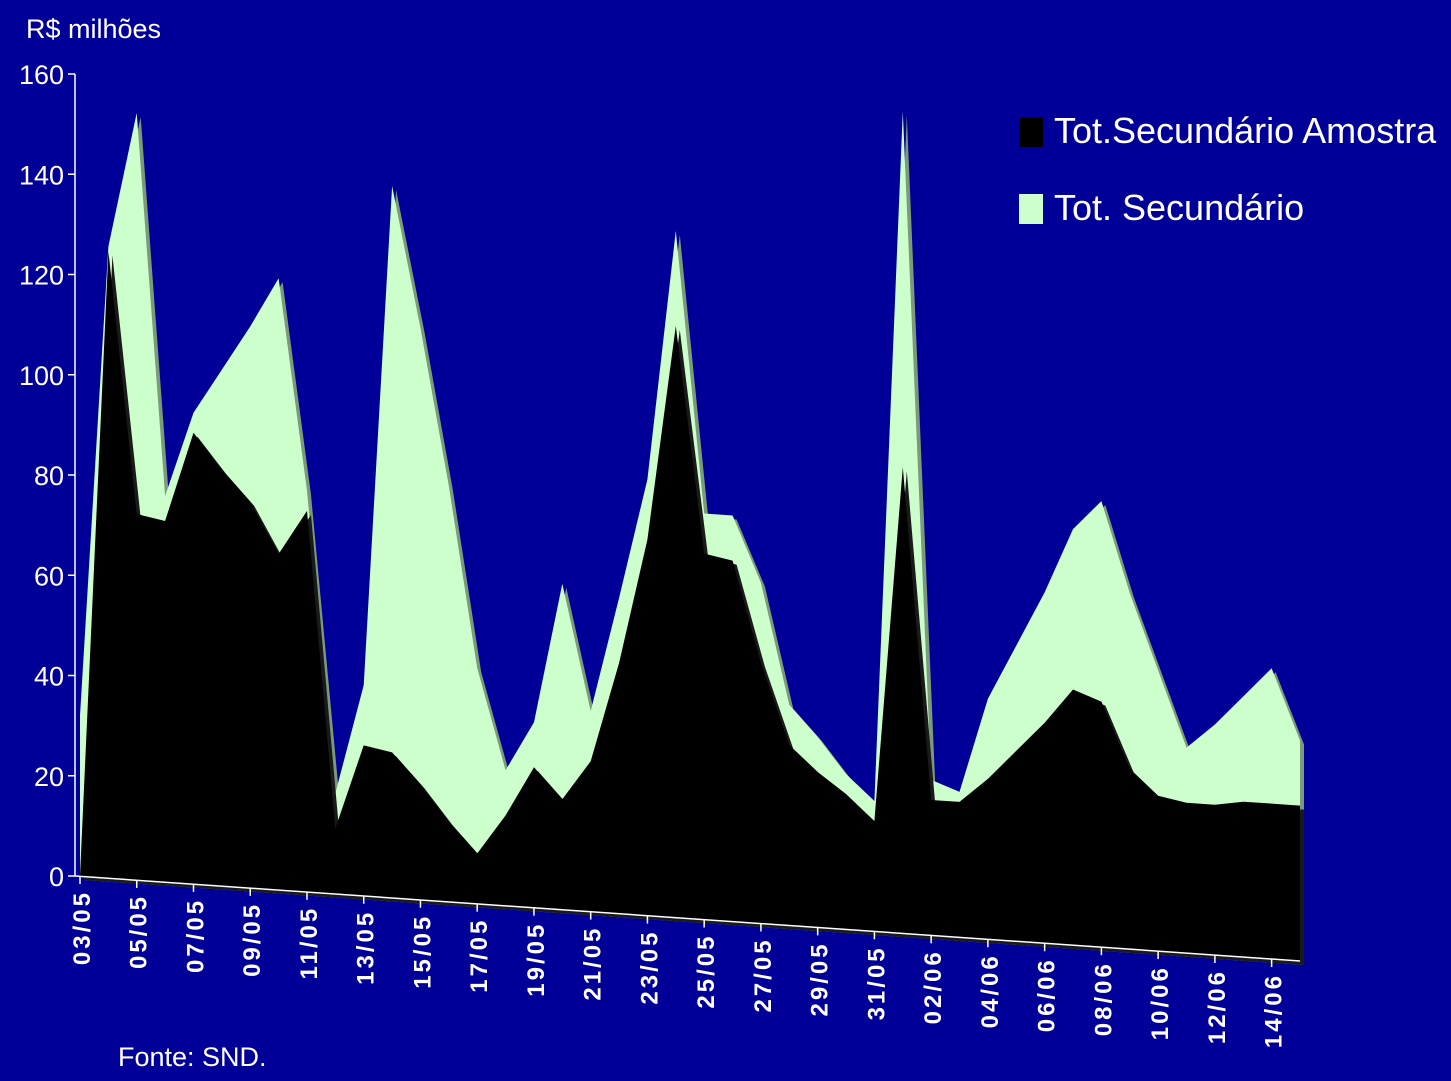 The width and height of the screenshot is (1451, 1081). Describe the element at coordinates (422, 951) in the screenshot. I see `x-tick-label: 15/05` at that location.